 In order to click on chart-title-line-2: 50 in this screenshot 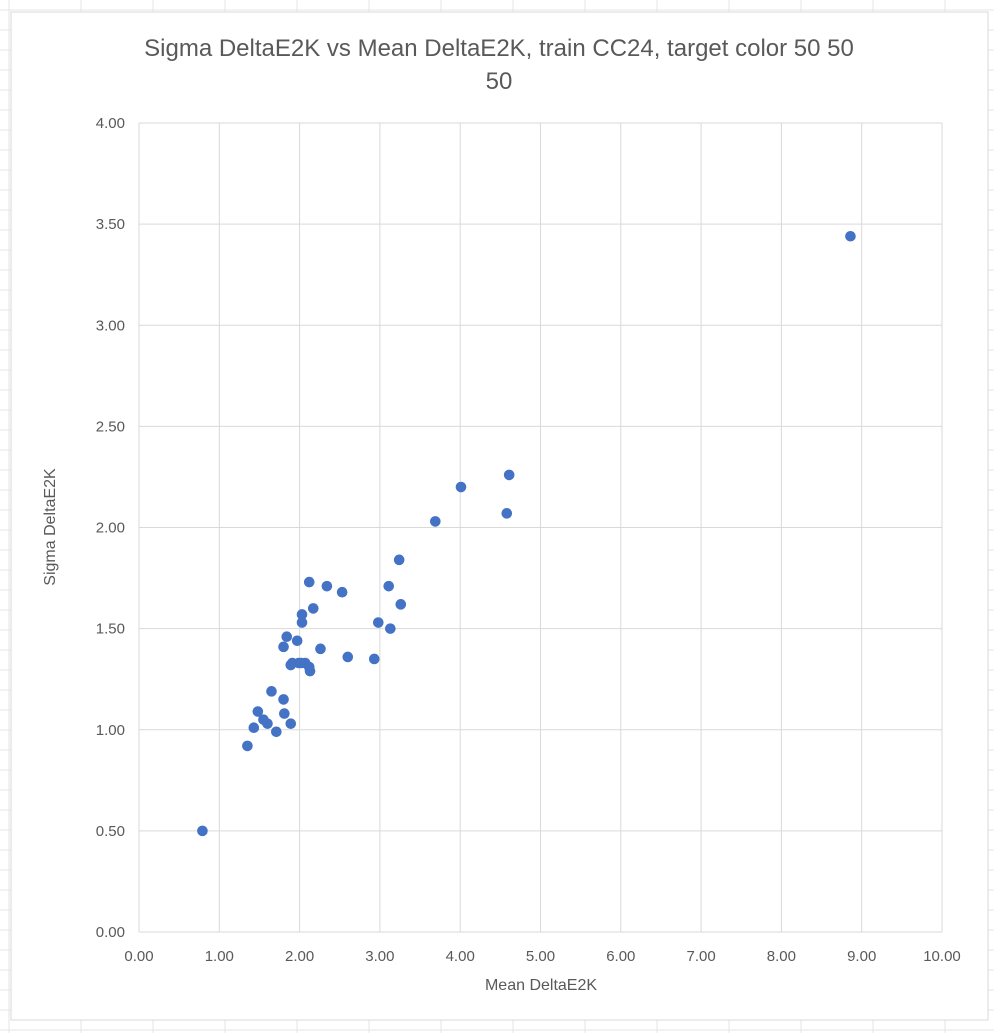, I will do `click(499, 81)`.